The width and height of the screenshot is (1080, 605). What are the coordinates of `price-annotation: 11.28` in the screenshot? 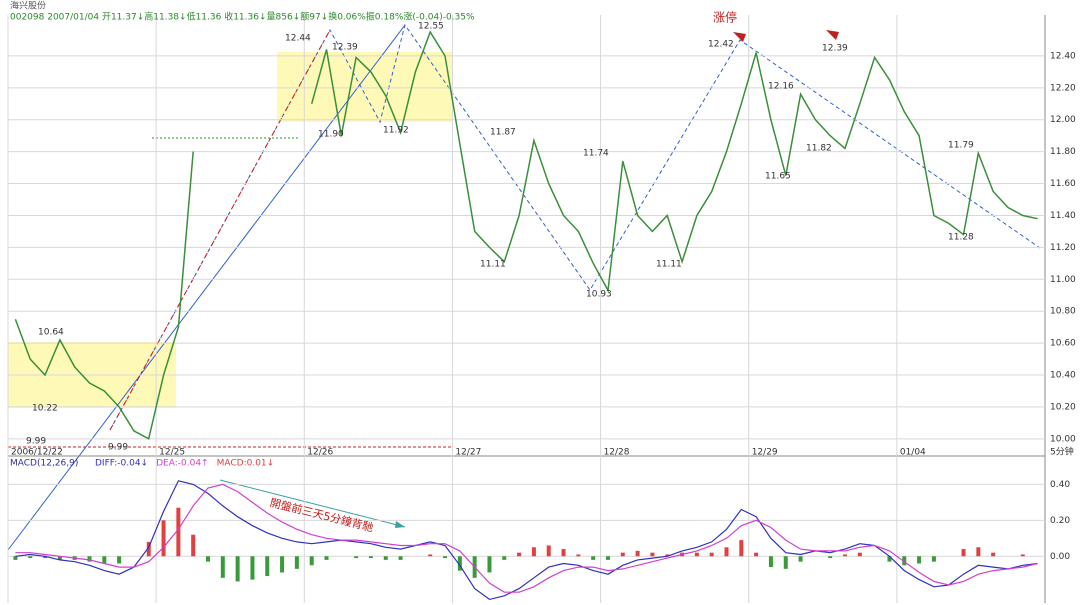 It's located at (961, 238).